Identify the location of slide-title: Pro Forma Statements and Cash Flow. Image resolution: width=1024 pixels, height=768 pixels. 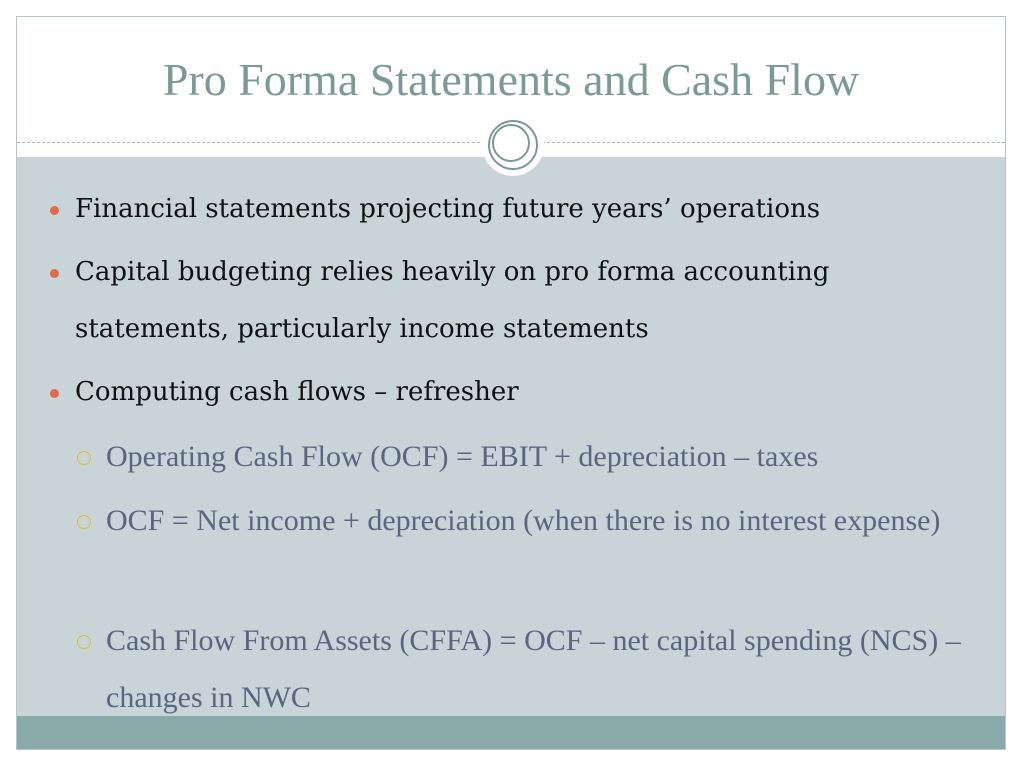
(511, 79).